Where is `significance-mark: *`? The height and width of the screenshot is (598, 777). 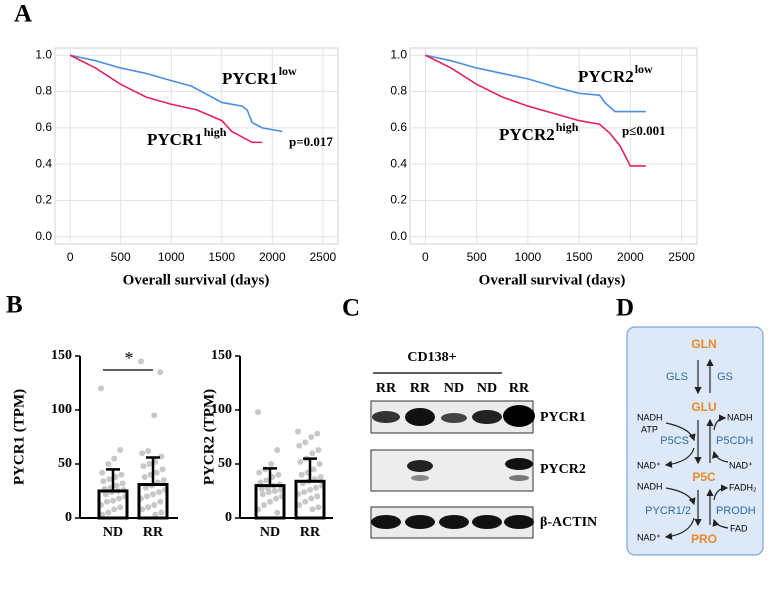 significance-mark: * is located at coordinates (129, 358).